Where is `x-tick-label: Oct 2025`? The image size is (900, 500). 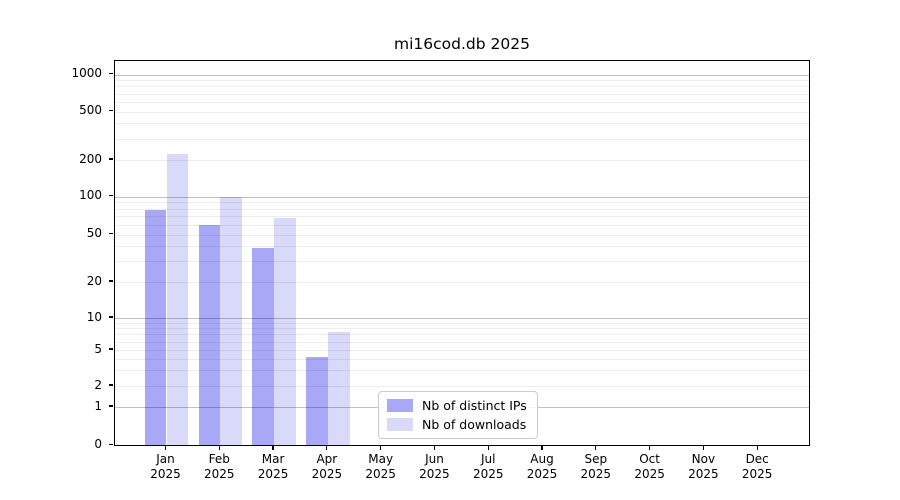 x-tick-label: Oct 2025 is located at coordinates (649, 466).